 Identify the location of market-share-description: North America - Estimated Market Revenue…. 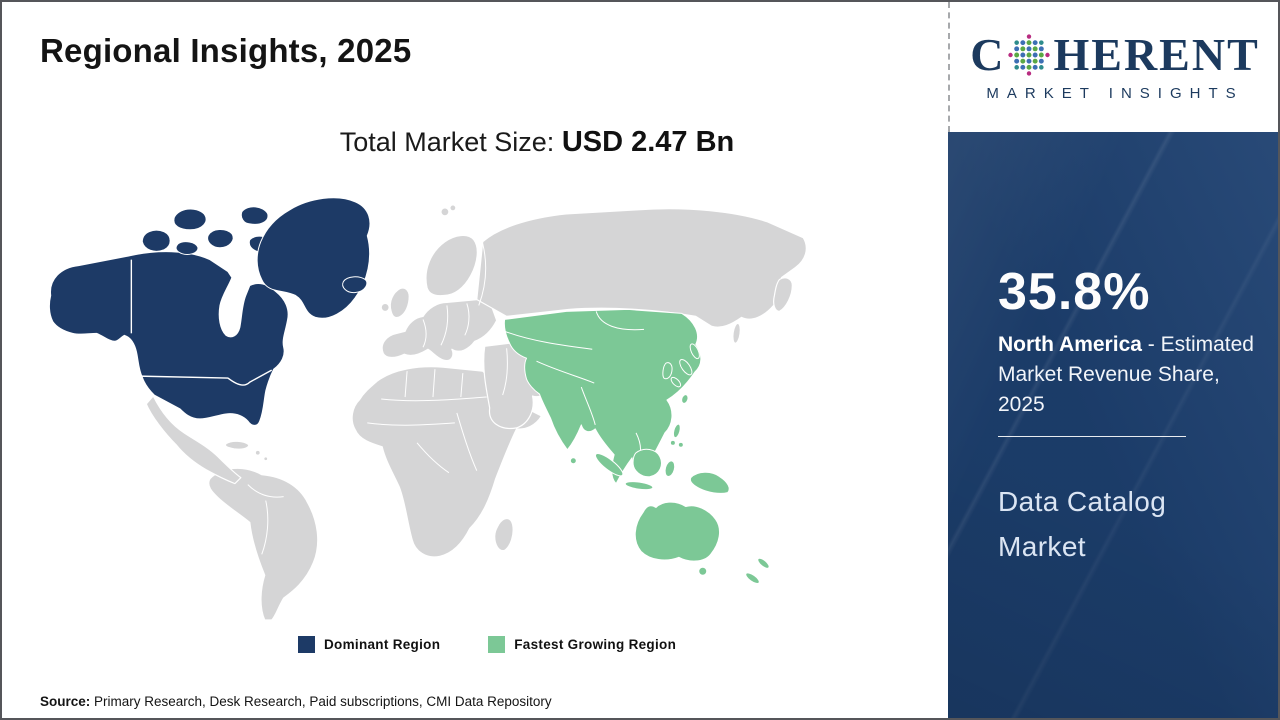
(1132, 375).